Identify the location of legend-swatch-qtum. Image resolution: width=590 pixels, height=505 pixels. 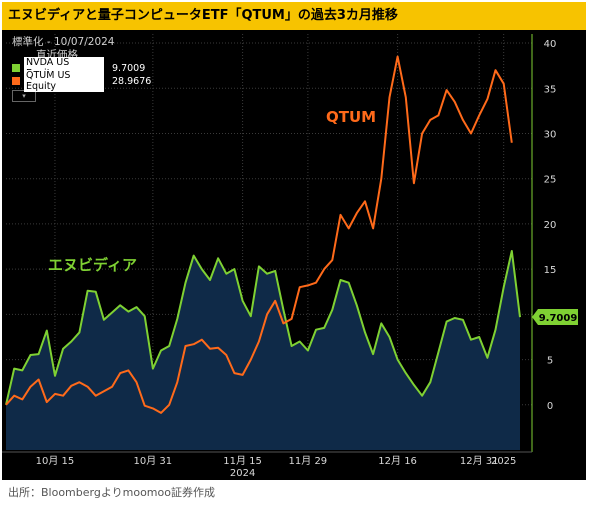
(16, 81).